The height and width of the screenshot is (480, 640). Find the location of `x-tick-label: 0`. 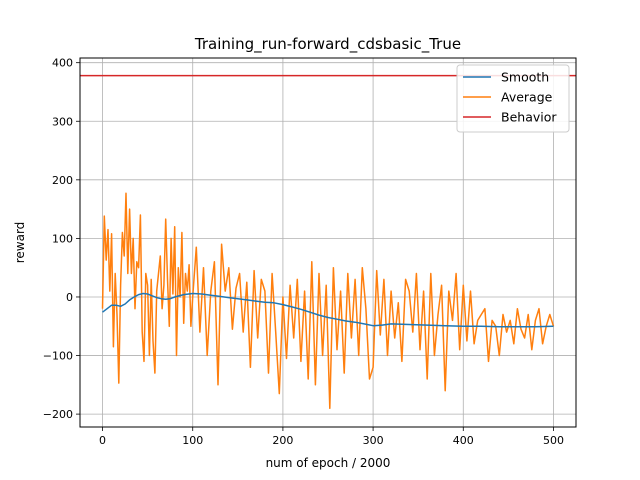

x-tick-label: 0 is located at coordinates (102, 440).